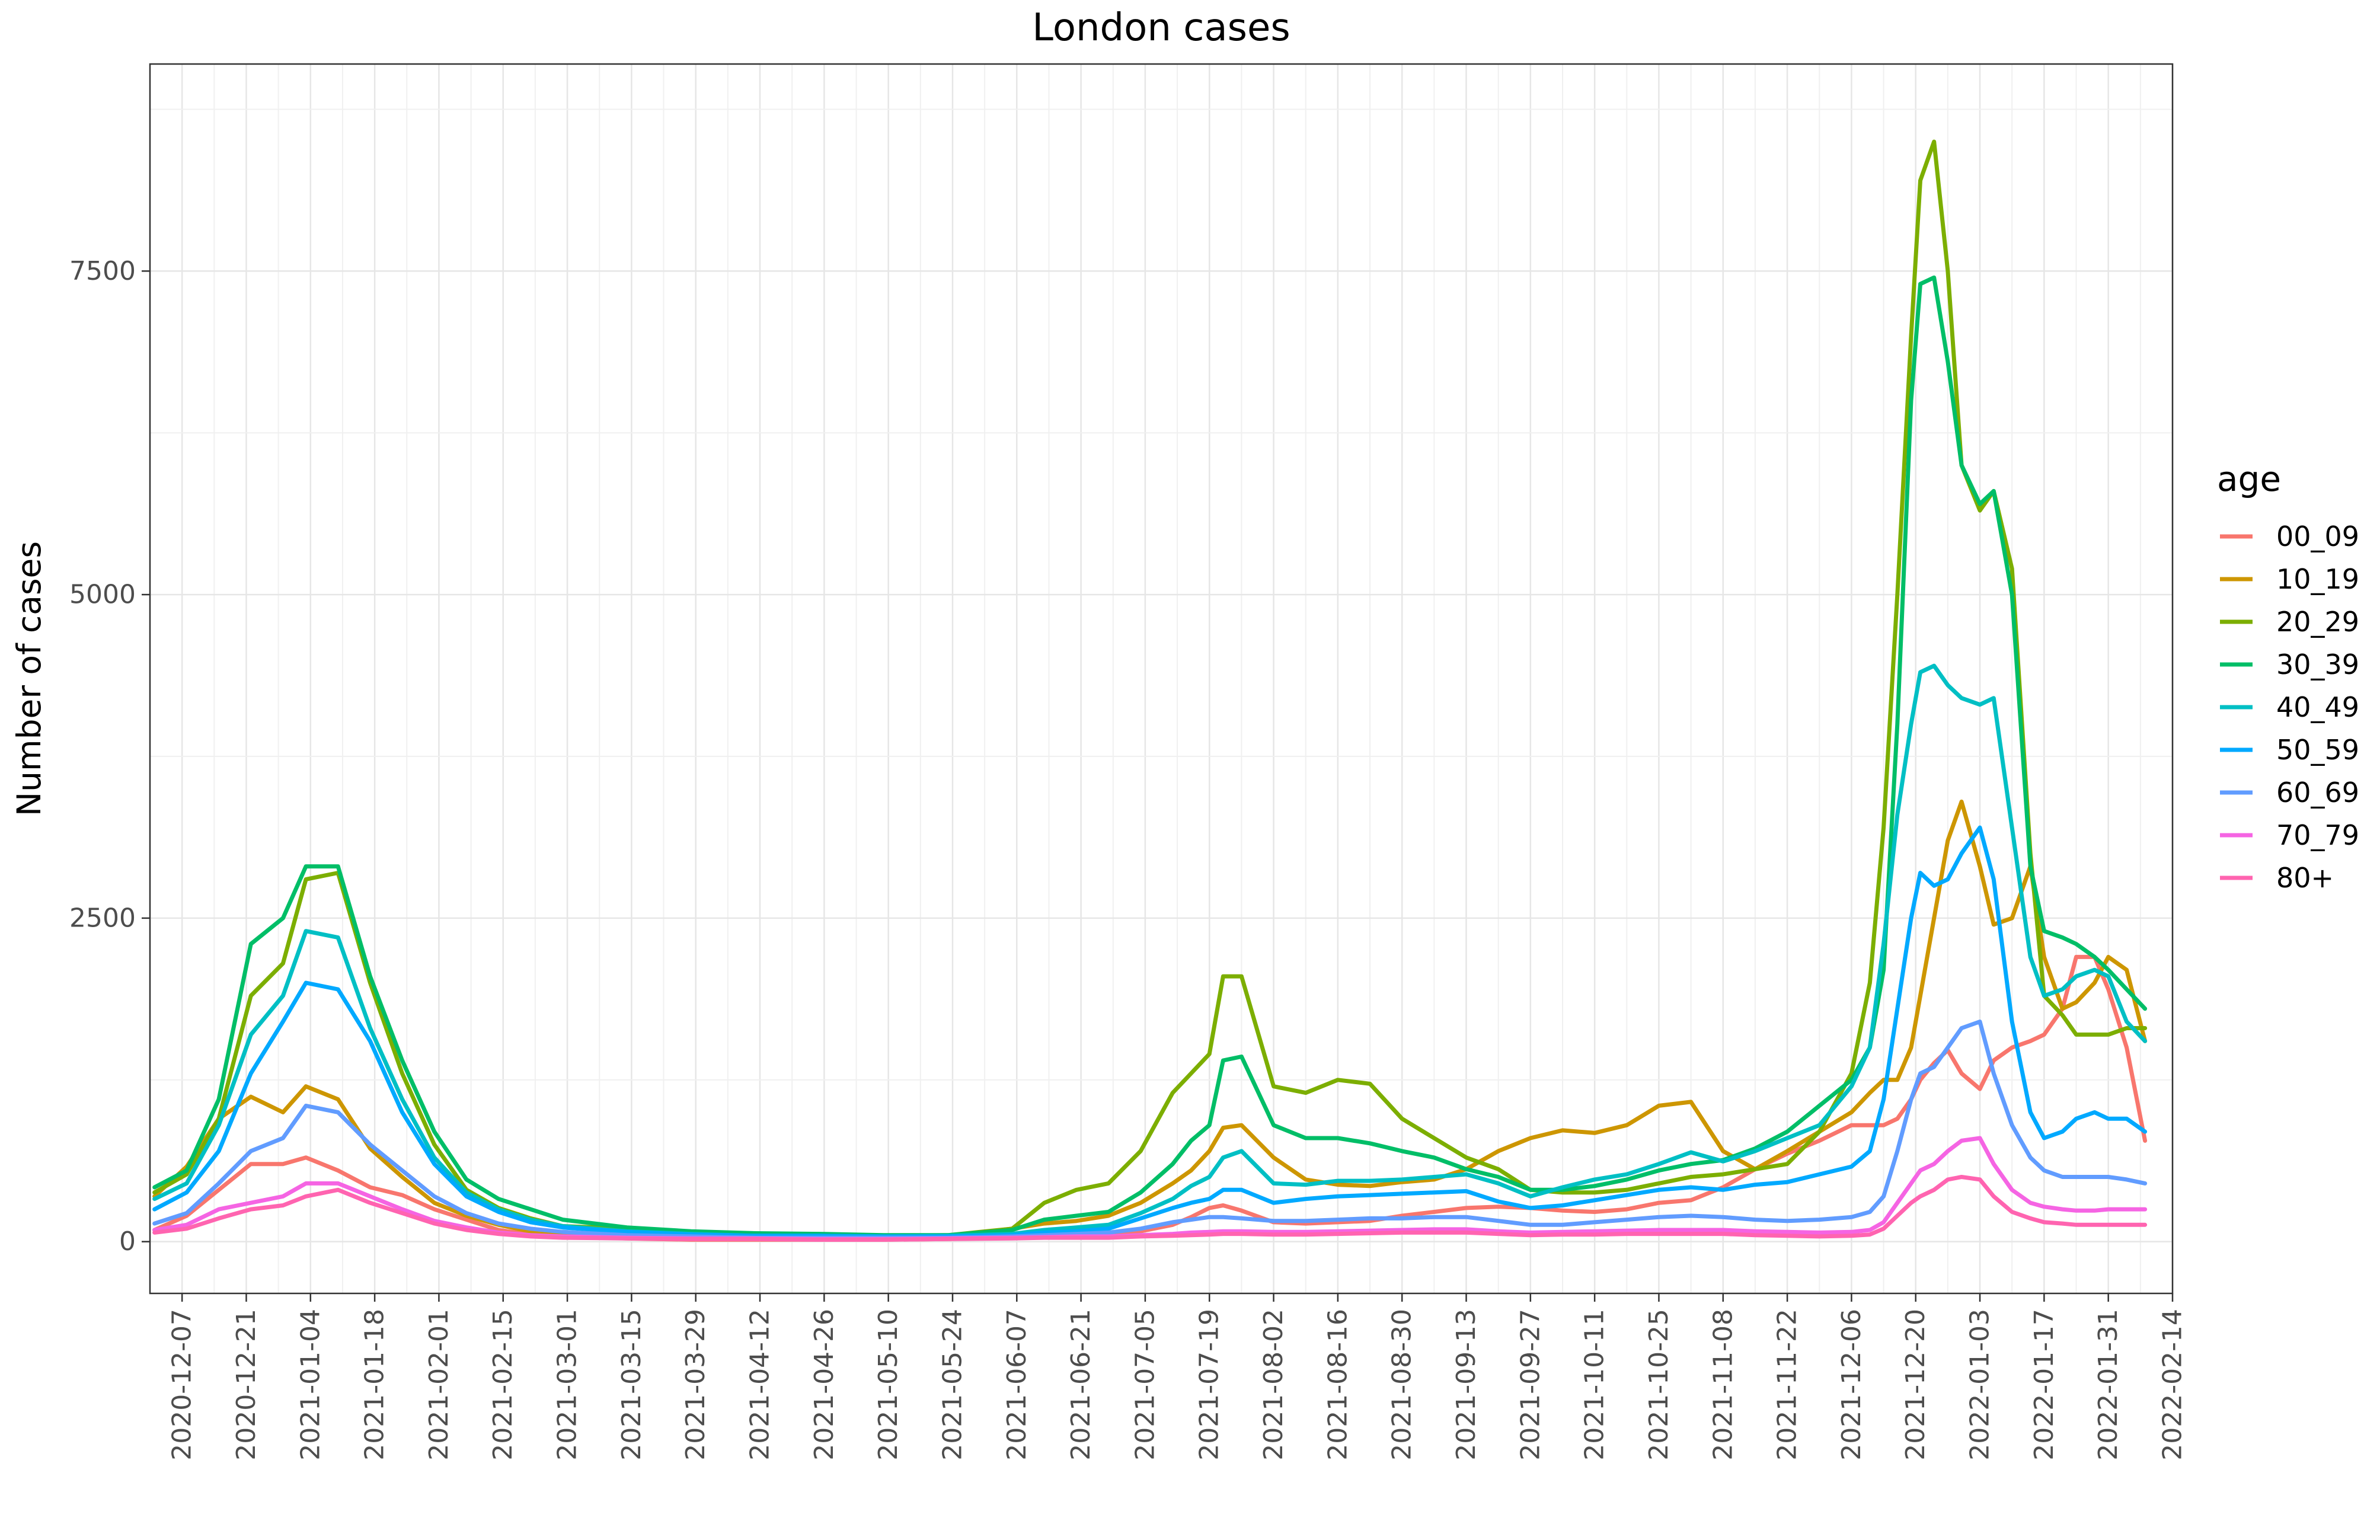 The height and width of the screenshot is (1540, 2380). I want to click on y-axis-title: Number of cases, so click(29, 678).